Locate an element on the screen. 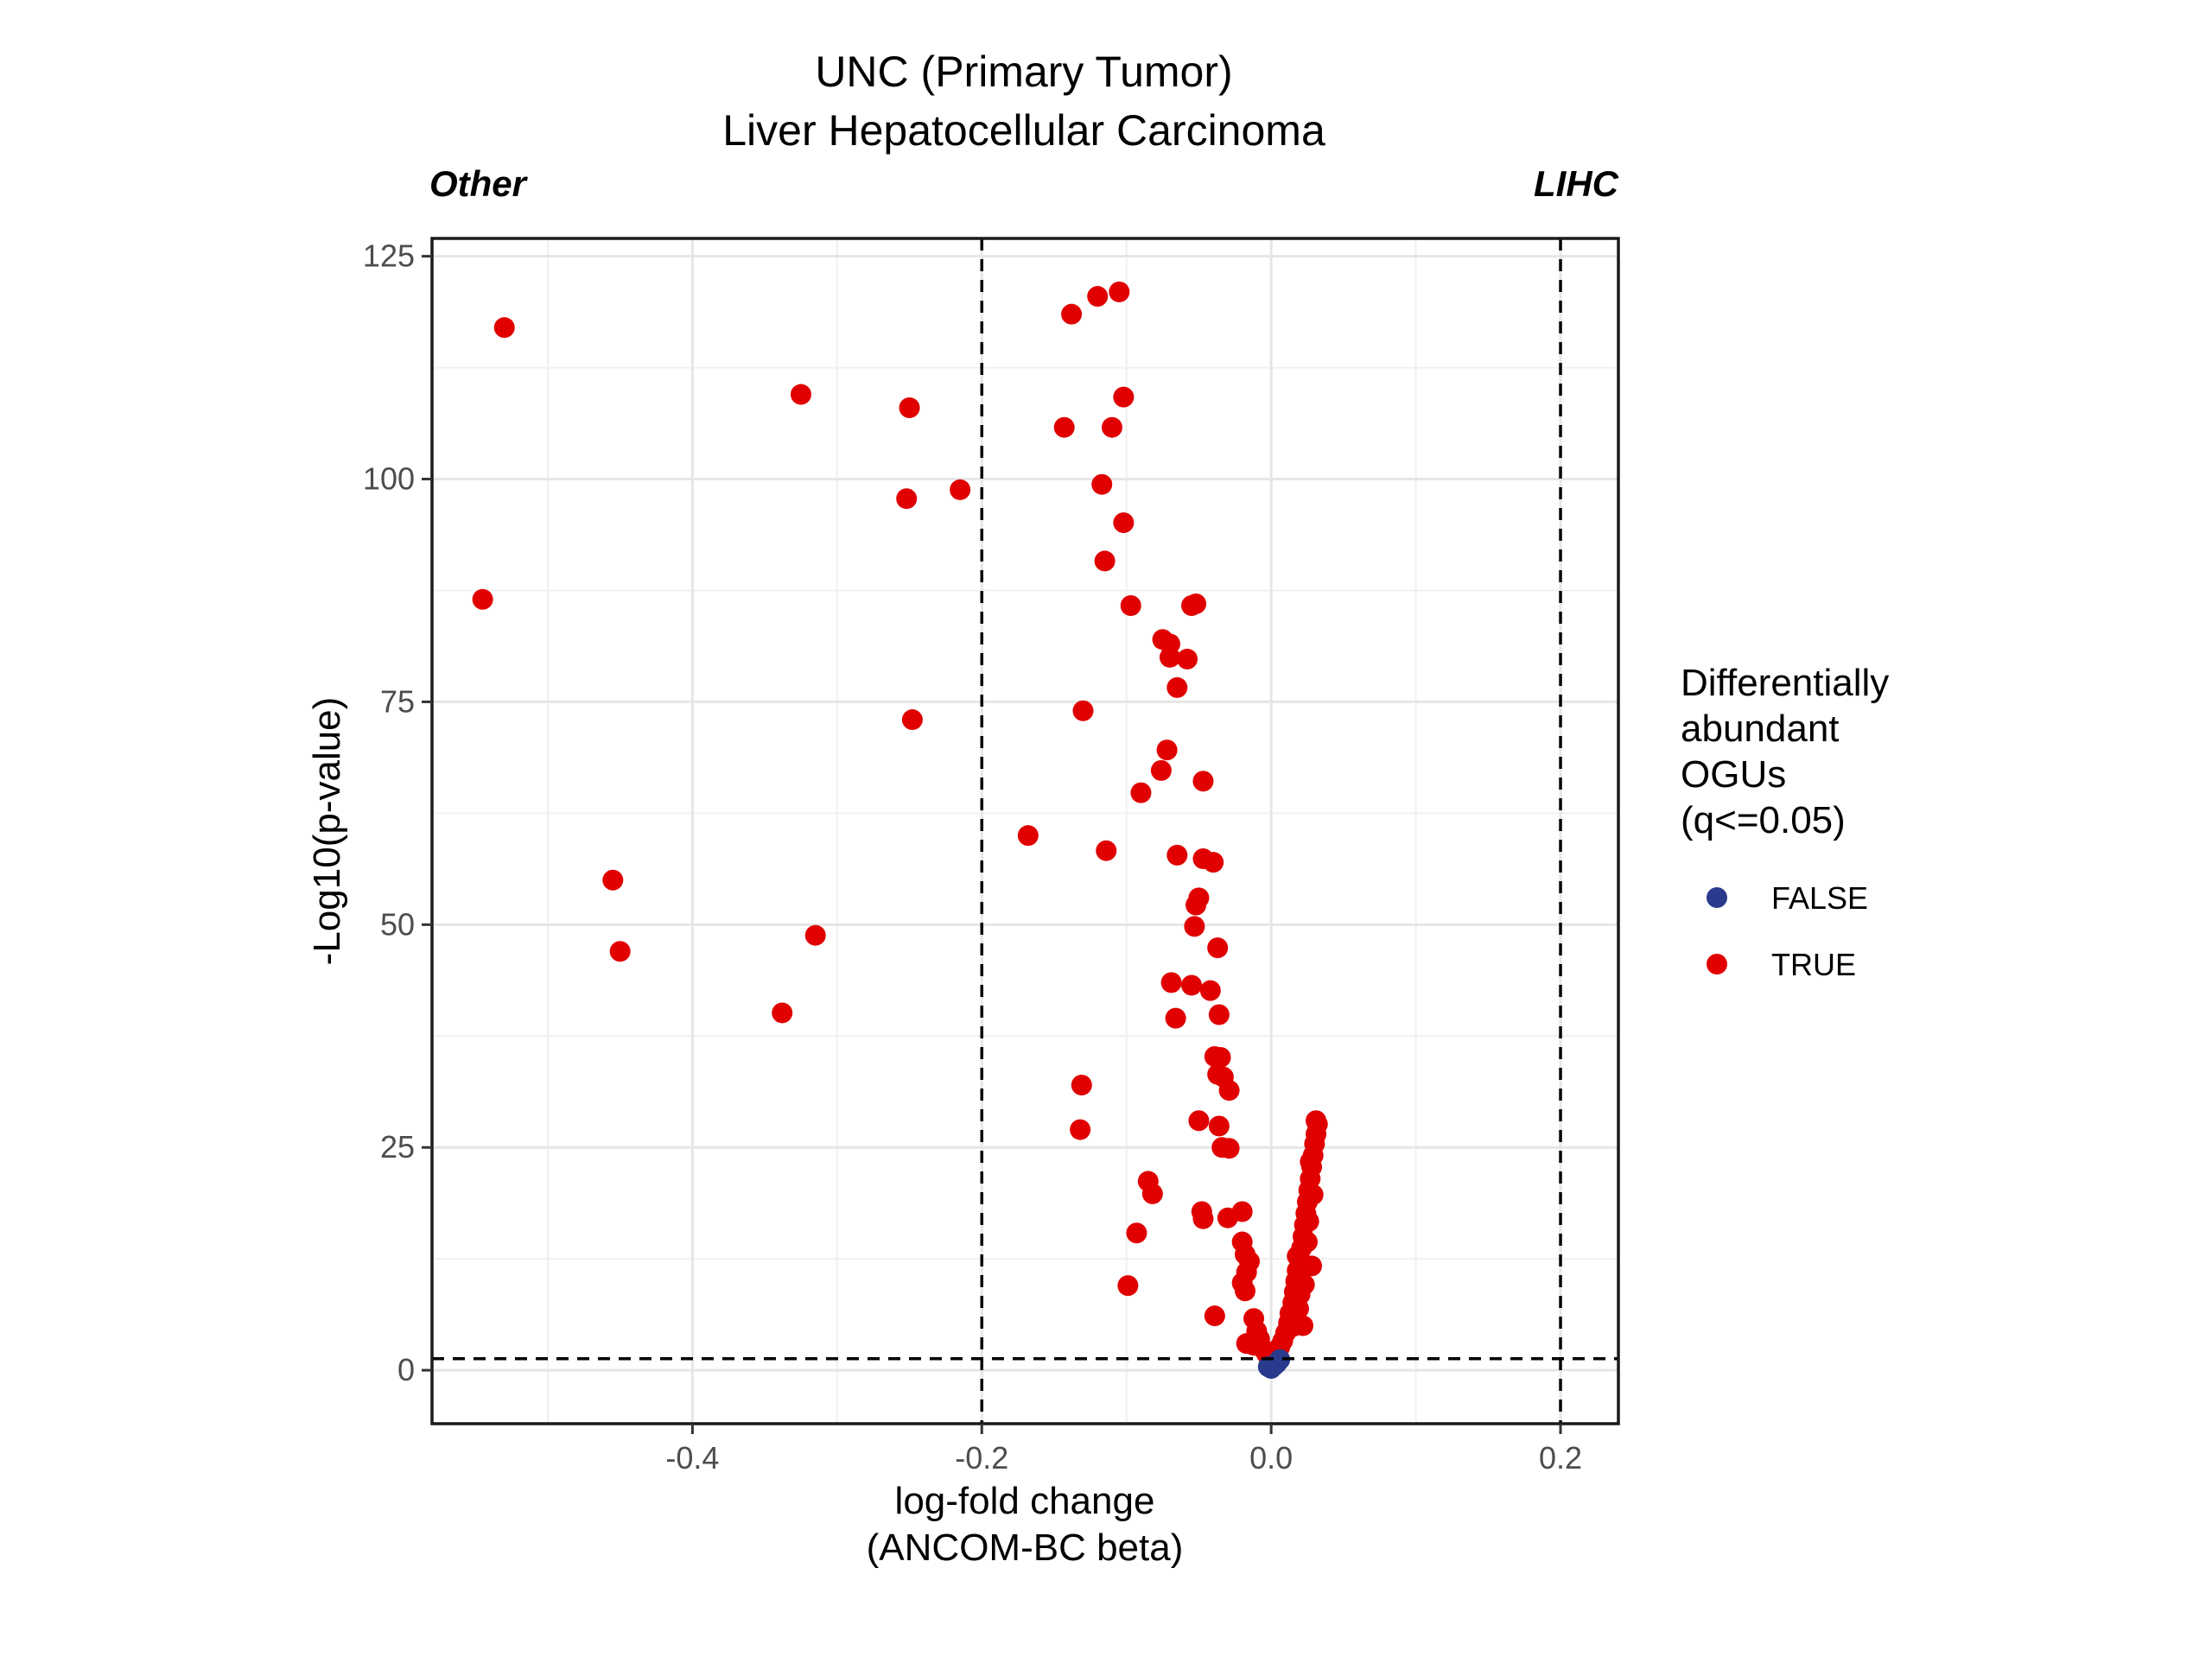  data-point-false is located at coordinates (1280, 1360).